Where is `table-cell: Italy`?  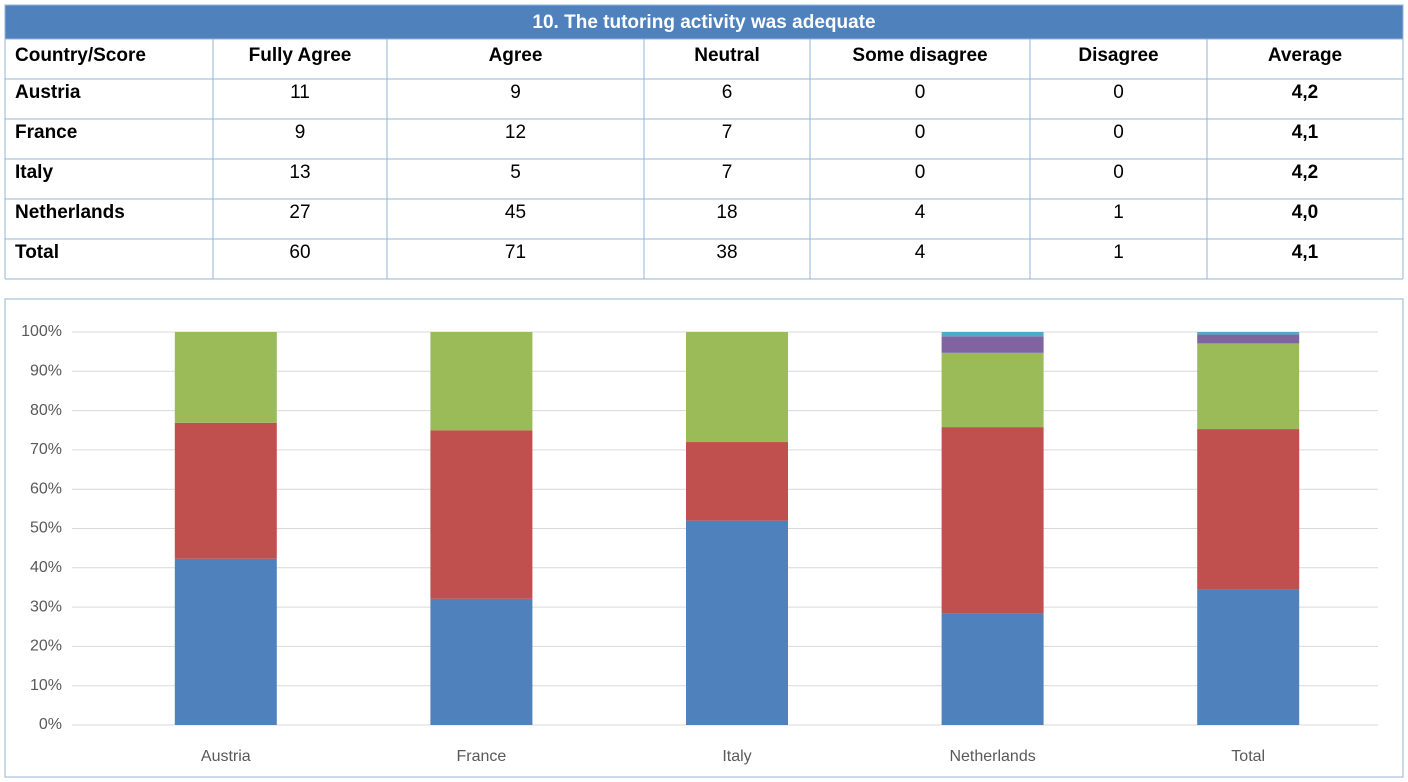 table-cell: Italy is located at coordinates (34, 172).